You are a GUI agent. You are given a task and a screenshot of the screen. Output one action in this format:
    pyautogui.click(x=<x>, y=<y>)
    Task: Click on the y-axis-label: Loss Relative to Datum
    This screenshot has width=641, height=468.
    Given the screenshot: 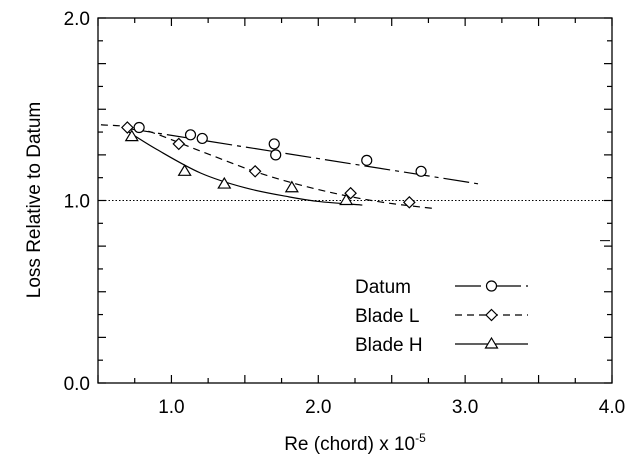 What is the action you would take?
    pyautogui.click(x=34, y=200)
    